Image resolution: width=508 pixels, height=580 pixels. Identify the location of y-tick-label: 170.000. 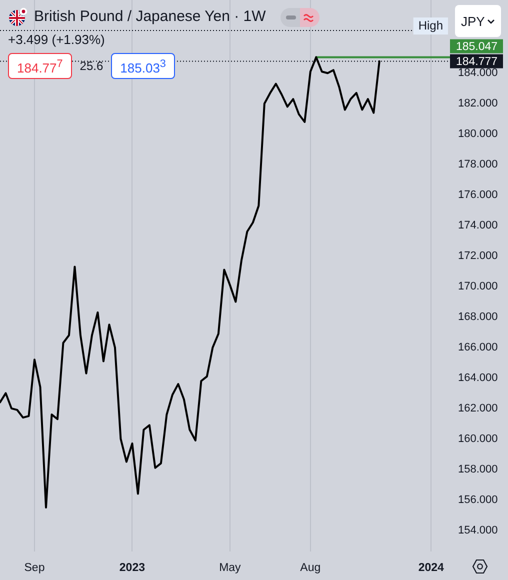
(478, 286).